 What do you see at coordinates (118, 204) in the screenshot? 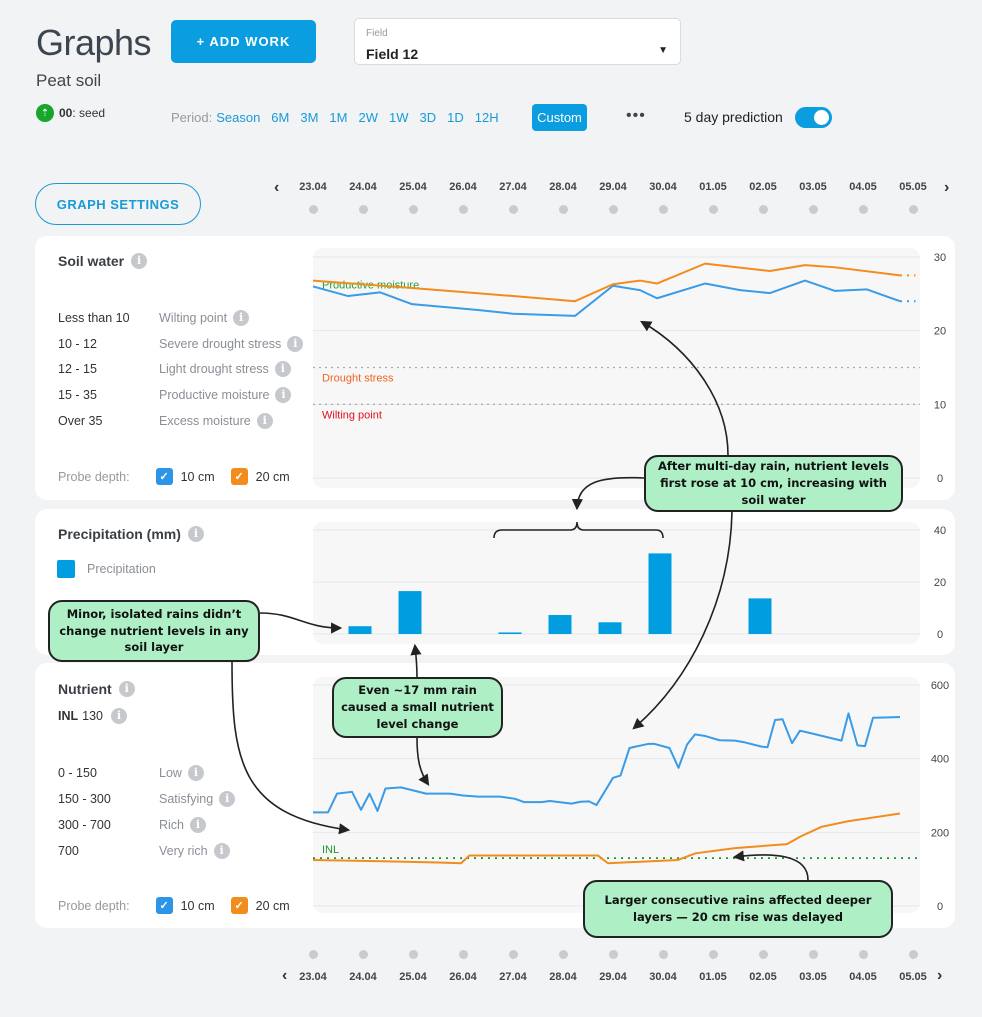
I see `graph-settings-button: GRAPH SETTINGS` at bounding box center [118, 204].